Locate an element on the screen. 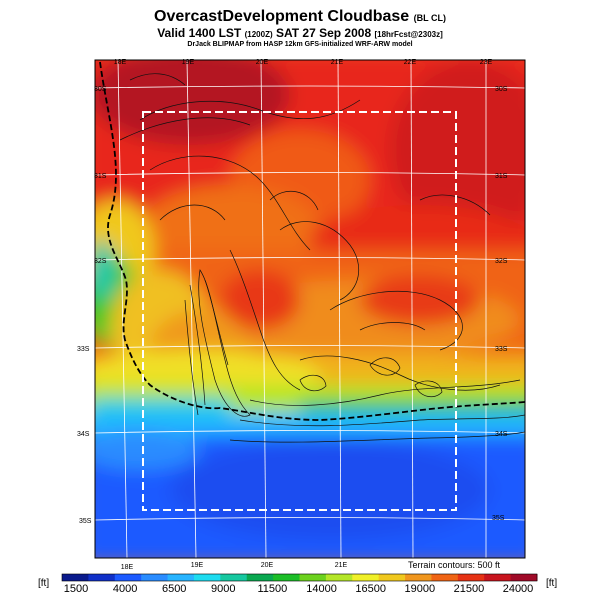 The width and height of the screenshot is (600, 600). colorbar-tick-label: 4000 is located at coordinates (125, 589).